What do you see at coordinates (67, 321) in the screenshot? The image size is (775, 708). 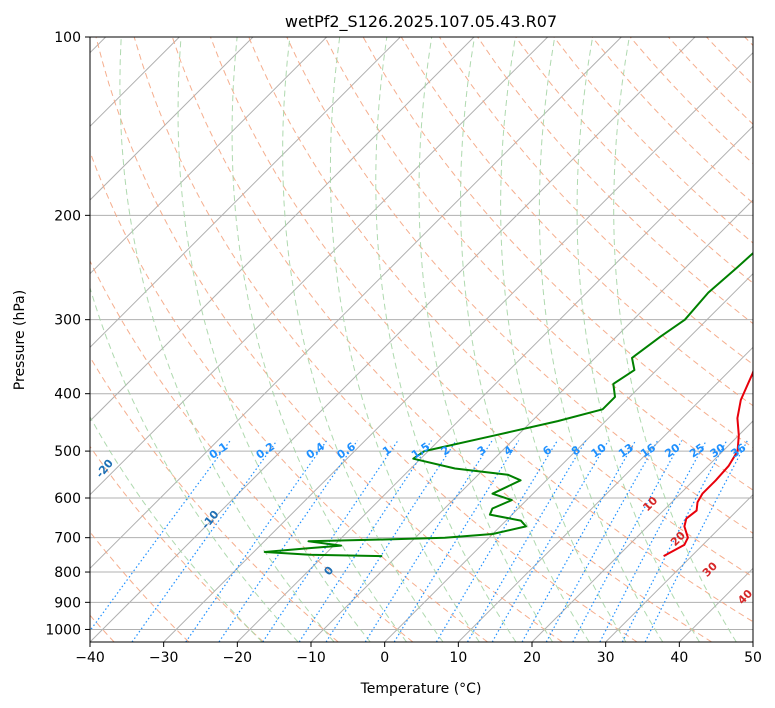 I see `y-tick-label: 300` at bounding box center [67, 321].